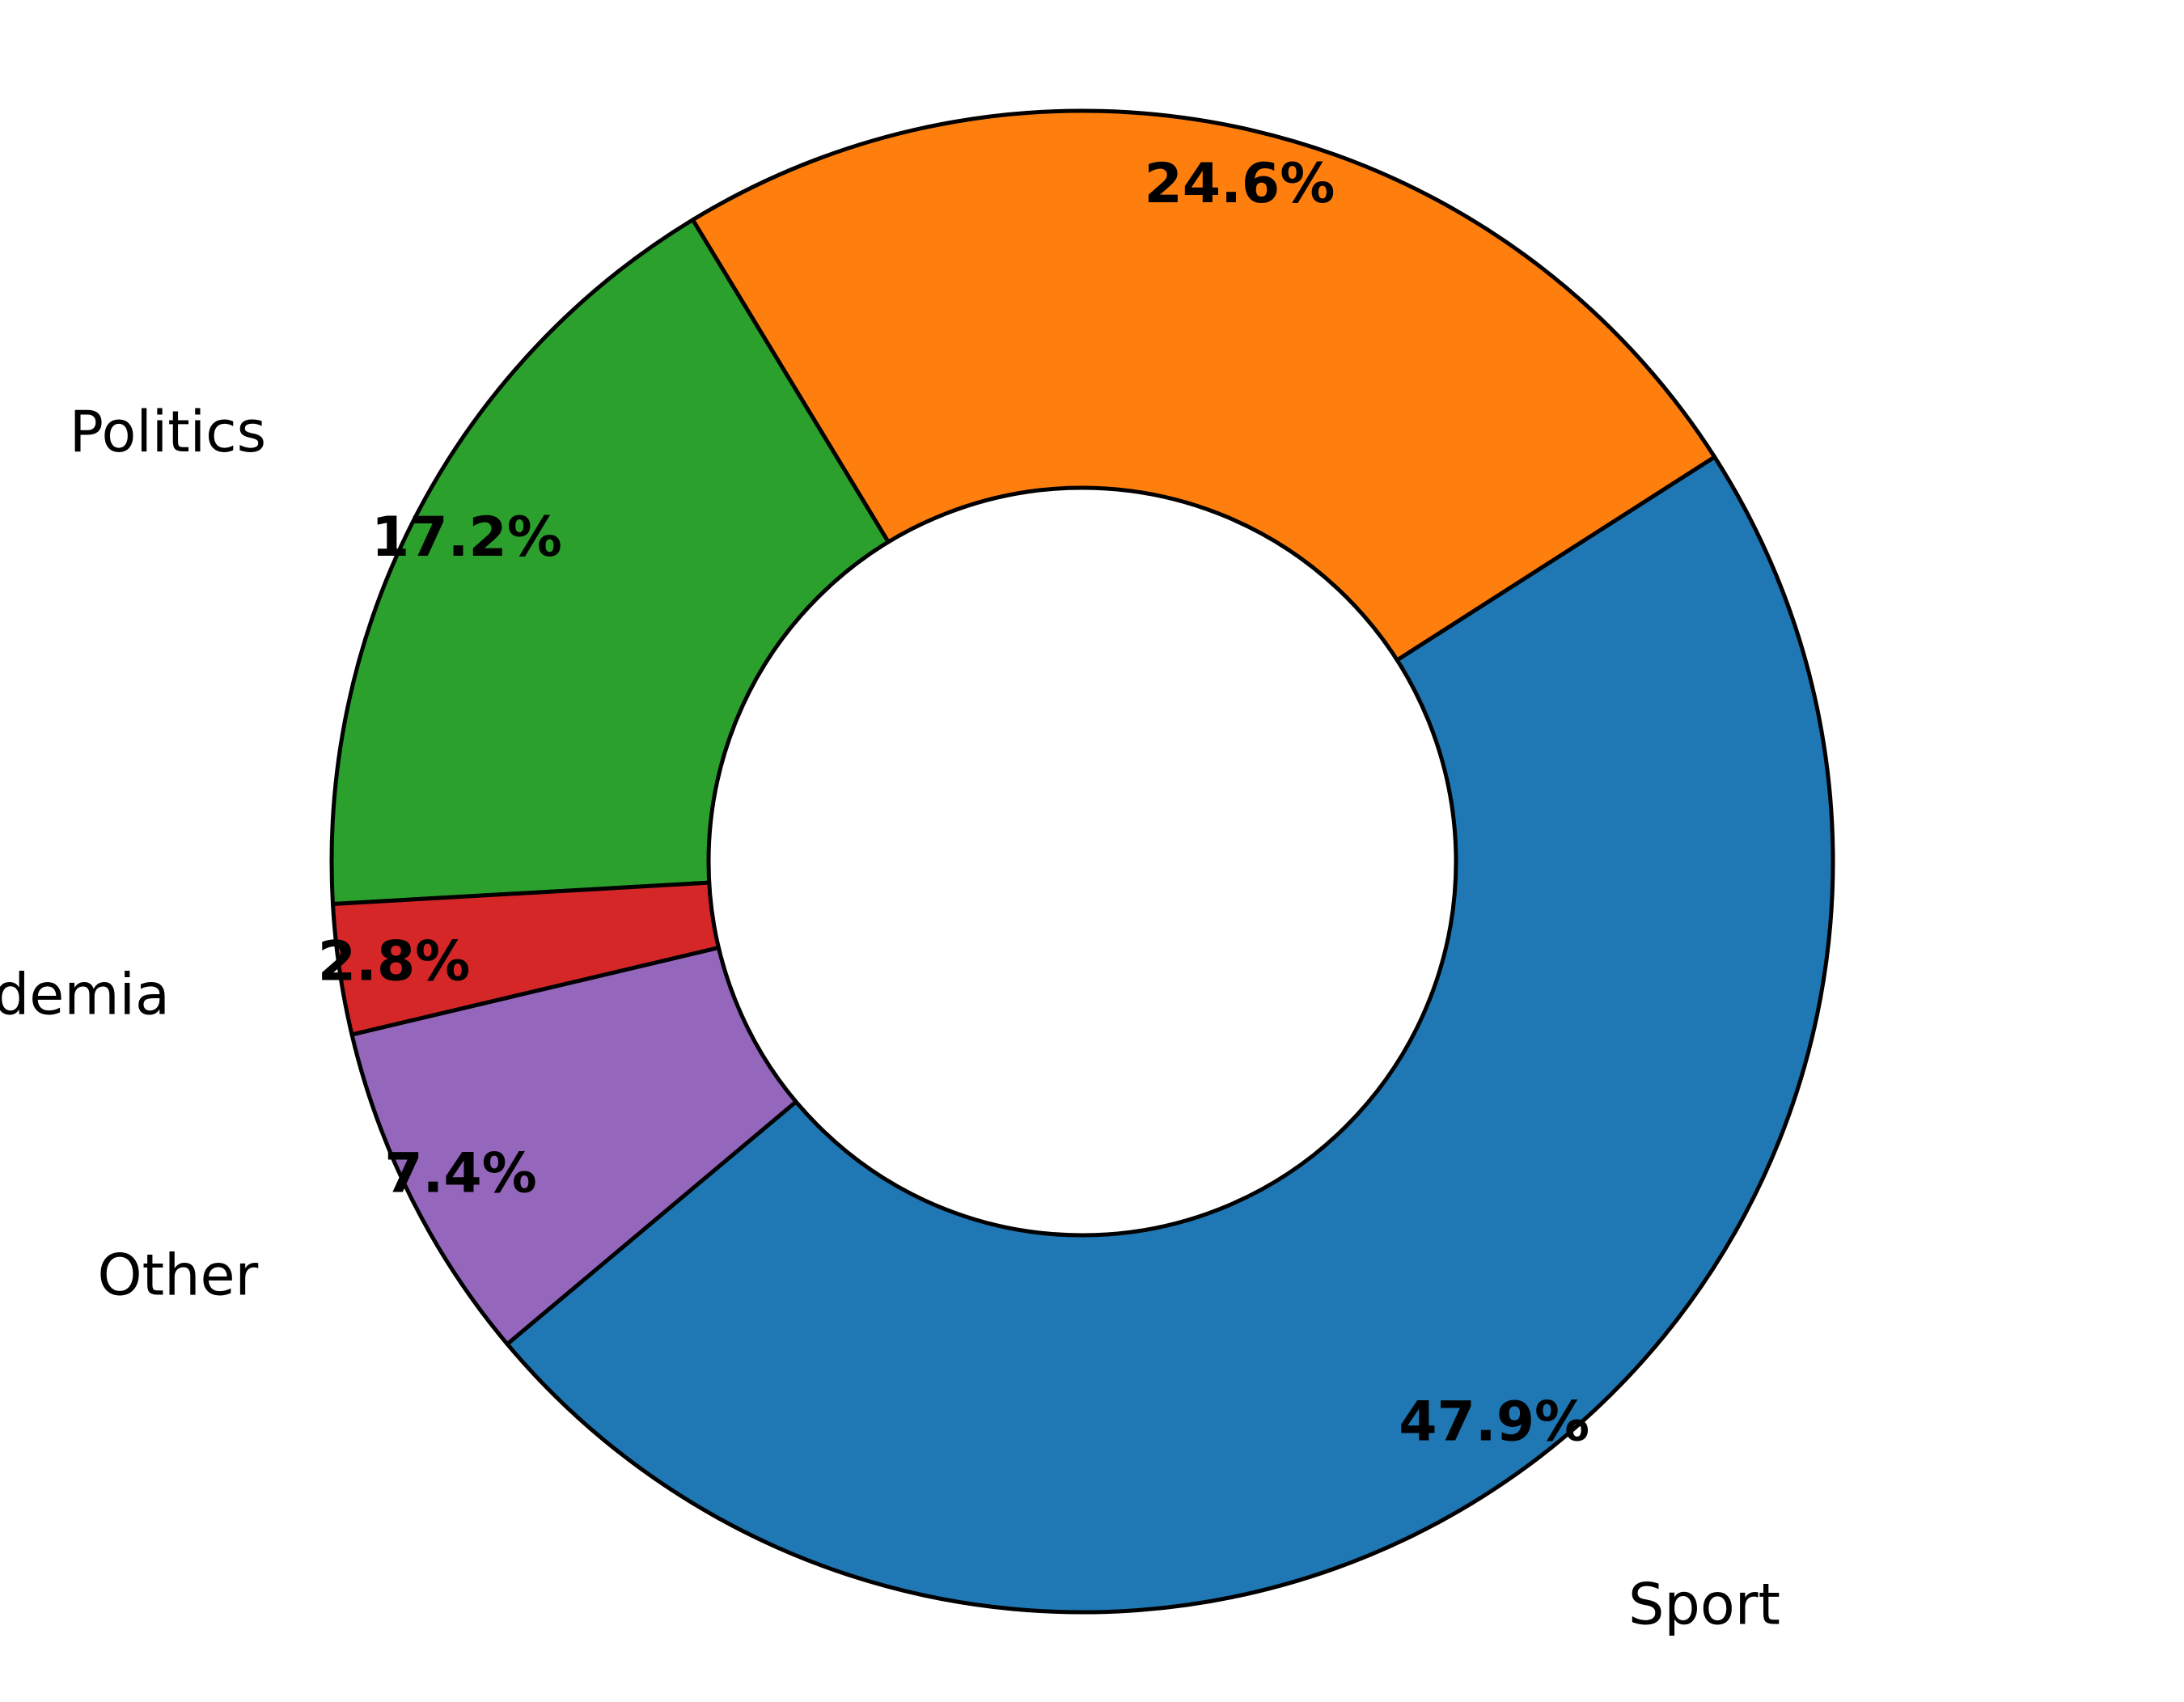  What do you see at coordinates (1704, 1605) in the screenshot?
I see `category-label-sport: Sport` at bounding box center [1704, 1605].